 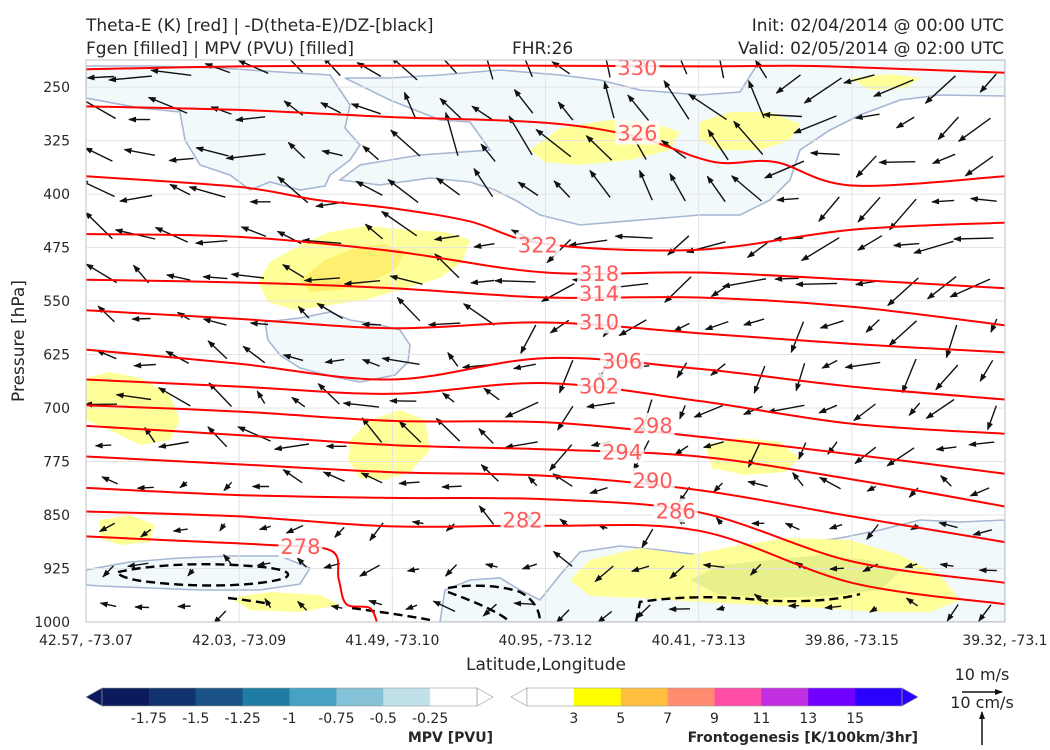 I want to click on fgen-region-top-right, so click(x=885, y=82).